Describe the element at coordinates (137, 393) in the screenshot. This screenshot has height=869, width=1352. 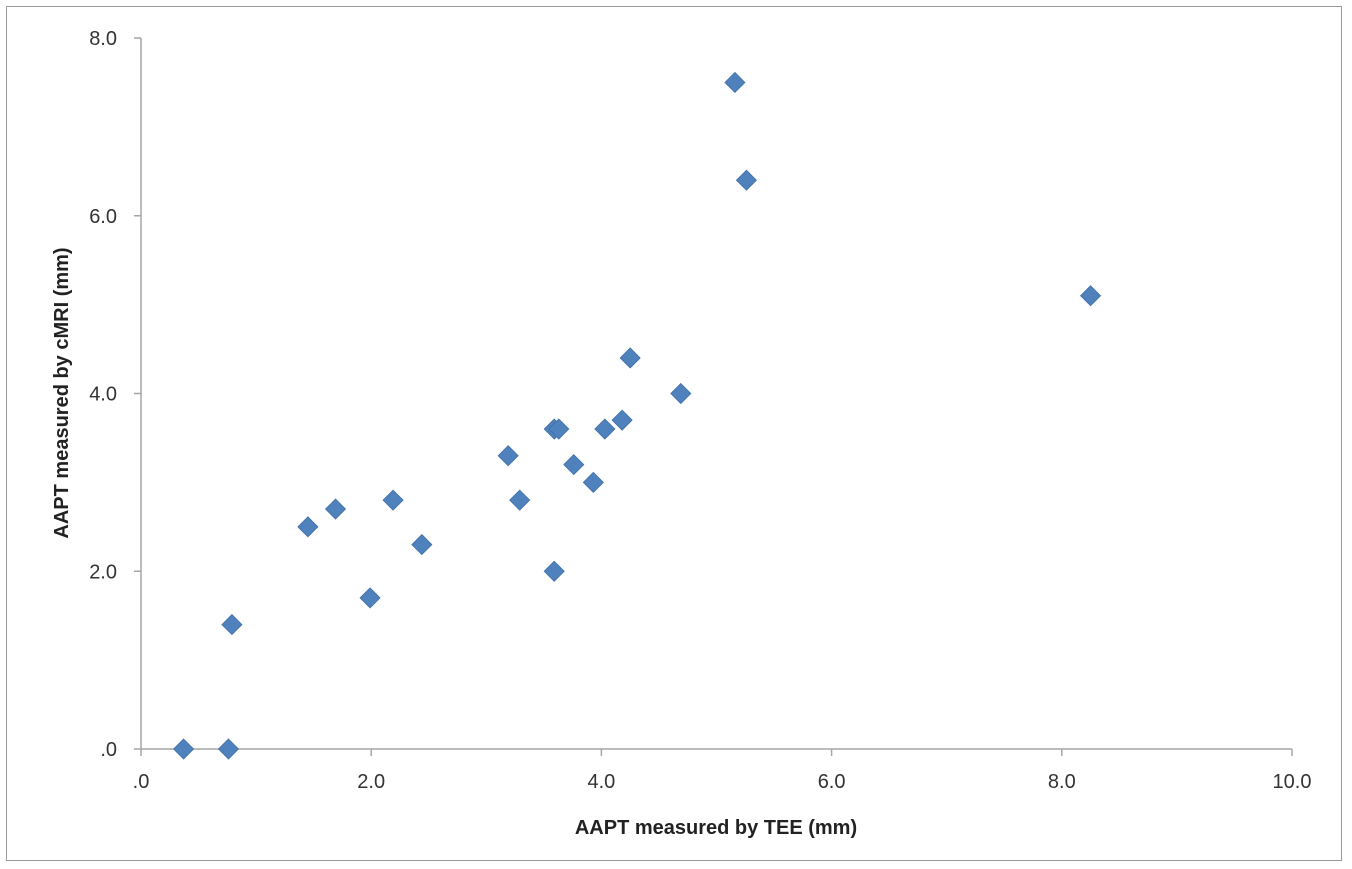
I see `y-tick-marks` at that location.